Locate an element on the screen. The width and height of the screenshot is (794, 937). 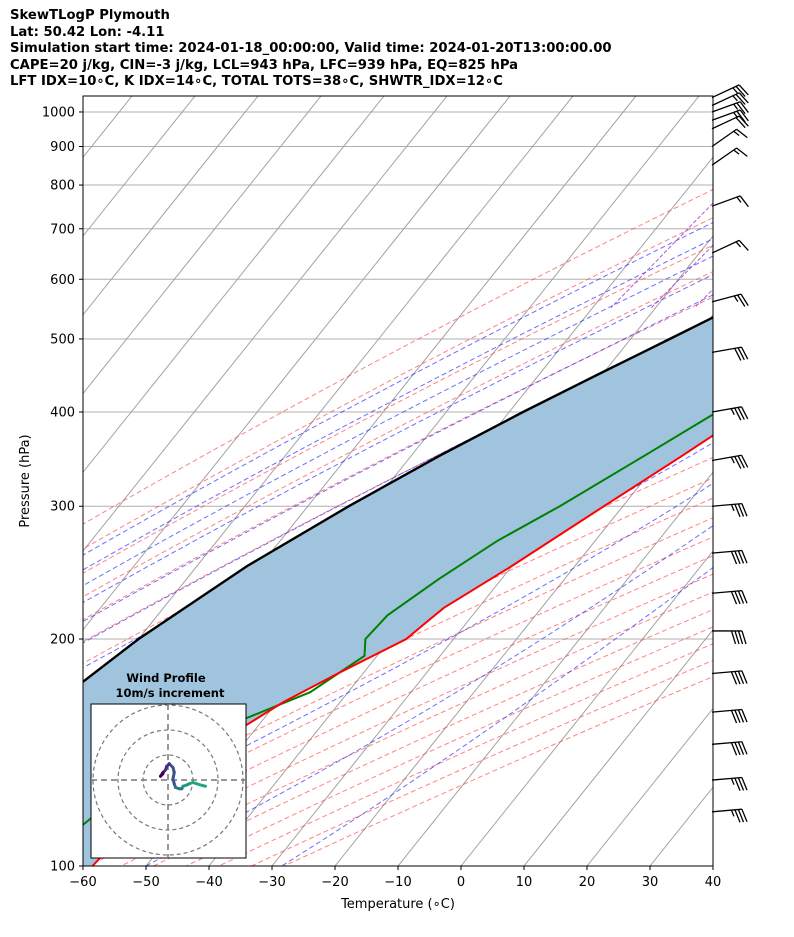
x-tick-label: 40 is located at coordinates (713, 882).